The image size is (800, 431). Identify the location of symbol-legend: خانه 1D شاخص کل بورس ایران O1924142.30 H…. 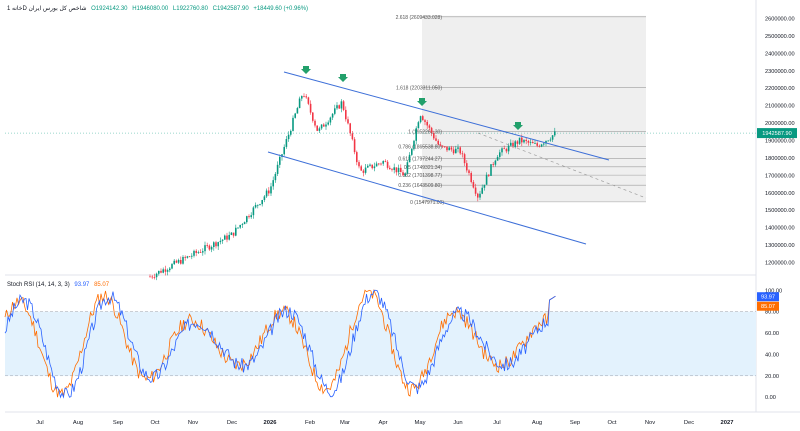
(157, 8).